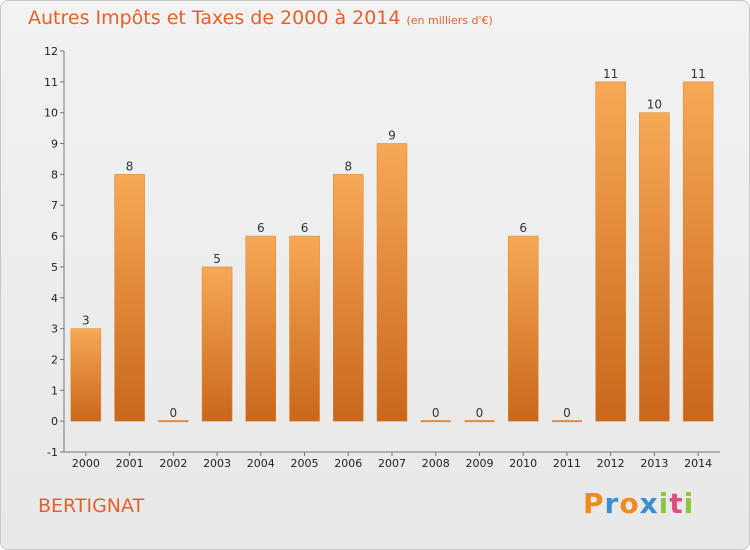  I want to click on y-tick-label: 7, so click(54, 205).